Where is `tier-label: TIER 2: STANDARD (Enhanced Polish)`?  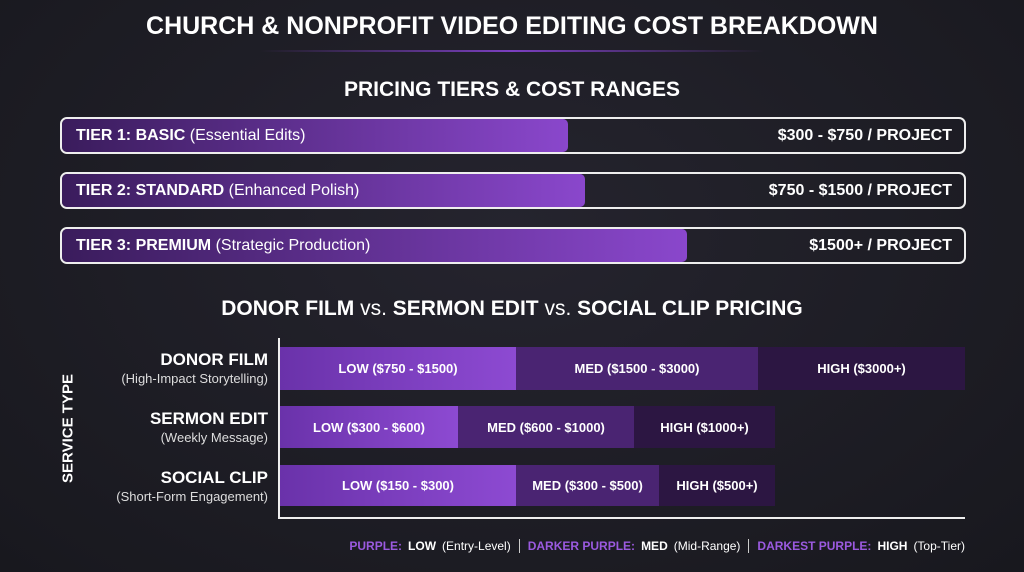
tier-label: TIER 2: STANDARD (Enhanced Polish) is located at coordinates (217, 191).